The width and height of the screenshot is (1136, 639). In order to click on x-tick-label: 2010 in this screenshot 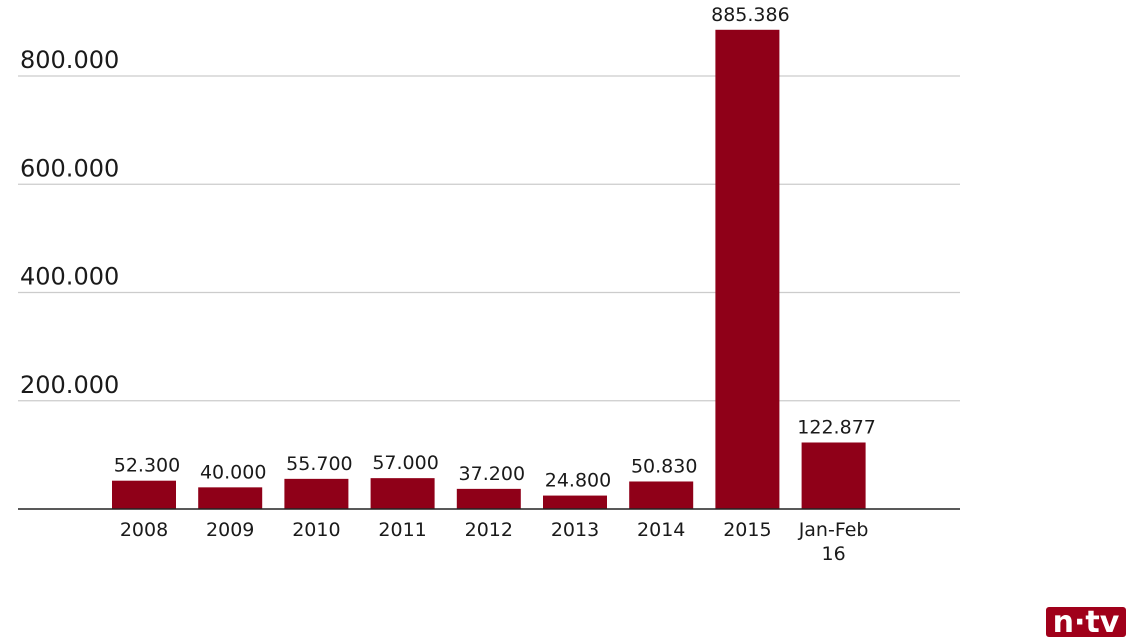, I will do `click(316, 530)`.